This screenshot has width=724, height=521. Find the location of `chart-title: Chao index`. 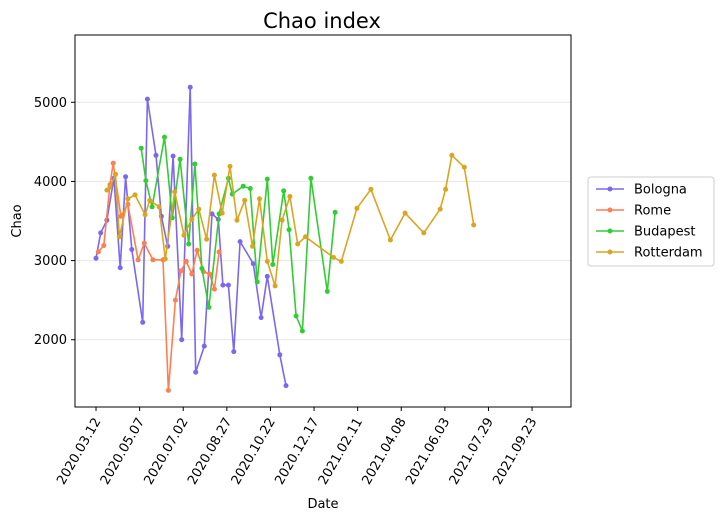

chart-title: Chao index is located at coordinates (322, 21).